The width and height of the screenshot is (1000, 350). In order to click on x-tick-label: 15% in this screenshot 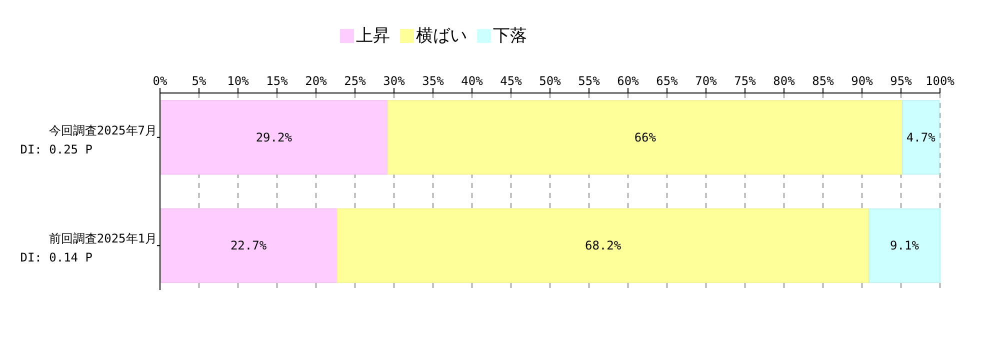, I will do `click(277, 81)`.